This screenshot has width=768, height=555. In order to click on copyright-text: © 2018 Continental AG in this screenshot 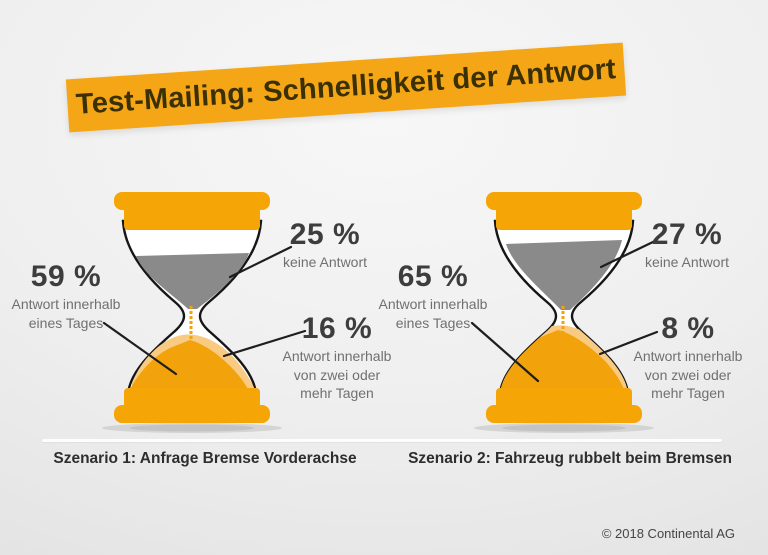, I will do `click(668, 533)`.